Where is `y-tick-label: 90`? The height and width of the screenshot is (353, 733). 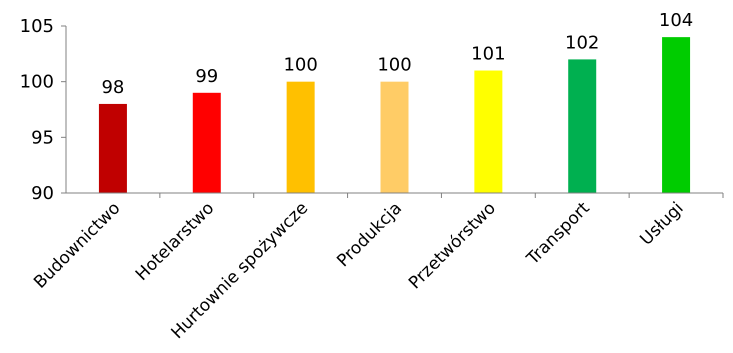 y-tick-label: 90 is located at coordinates (42, 193).